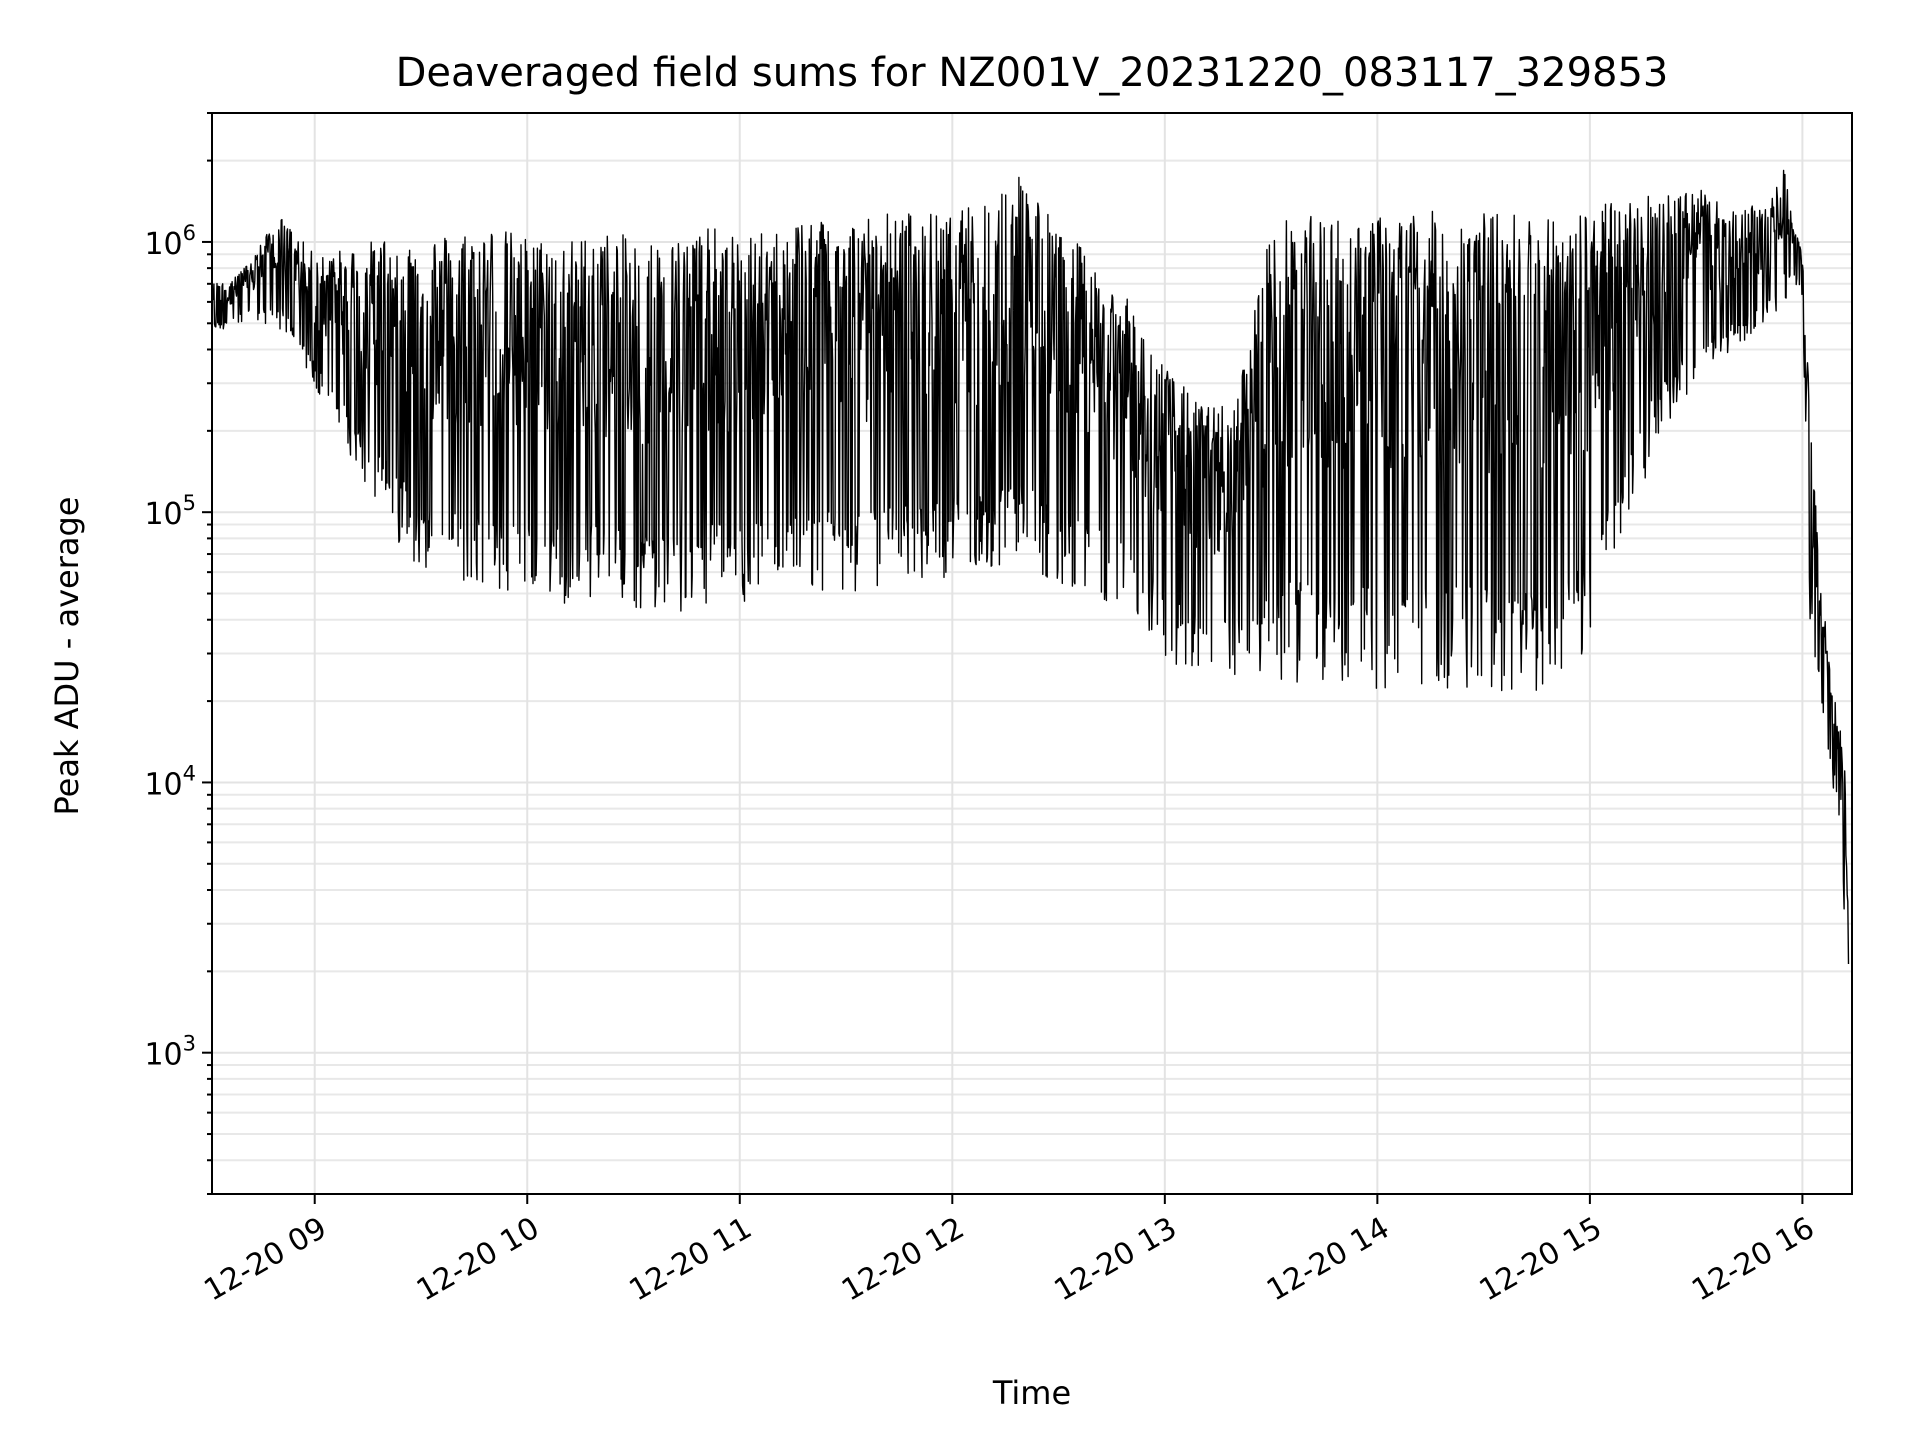 Image resolution: width=1920 pixels, height=1440 pixels. What do you see at coordinates (1541, 1260) in the screenshot?
I see `x-tick-label: 12-20 15` at bounding box center [1541, 1260].